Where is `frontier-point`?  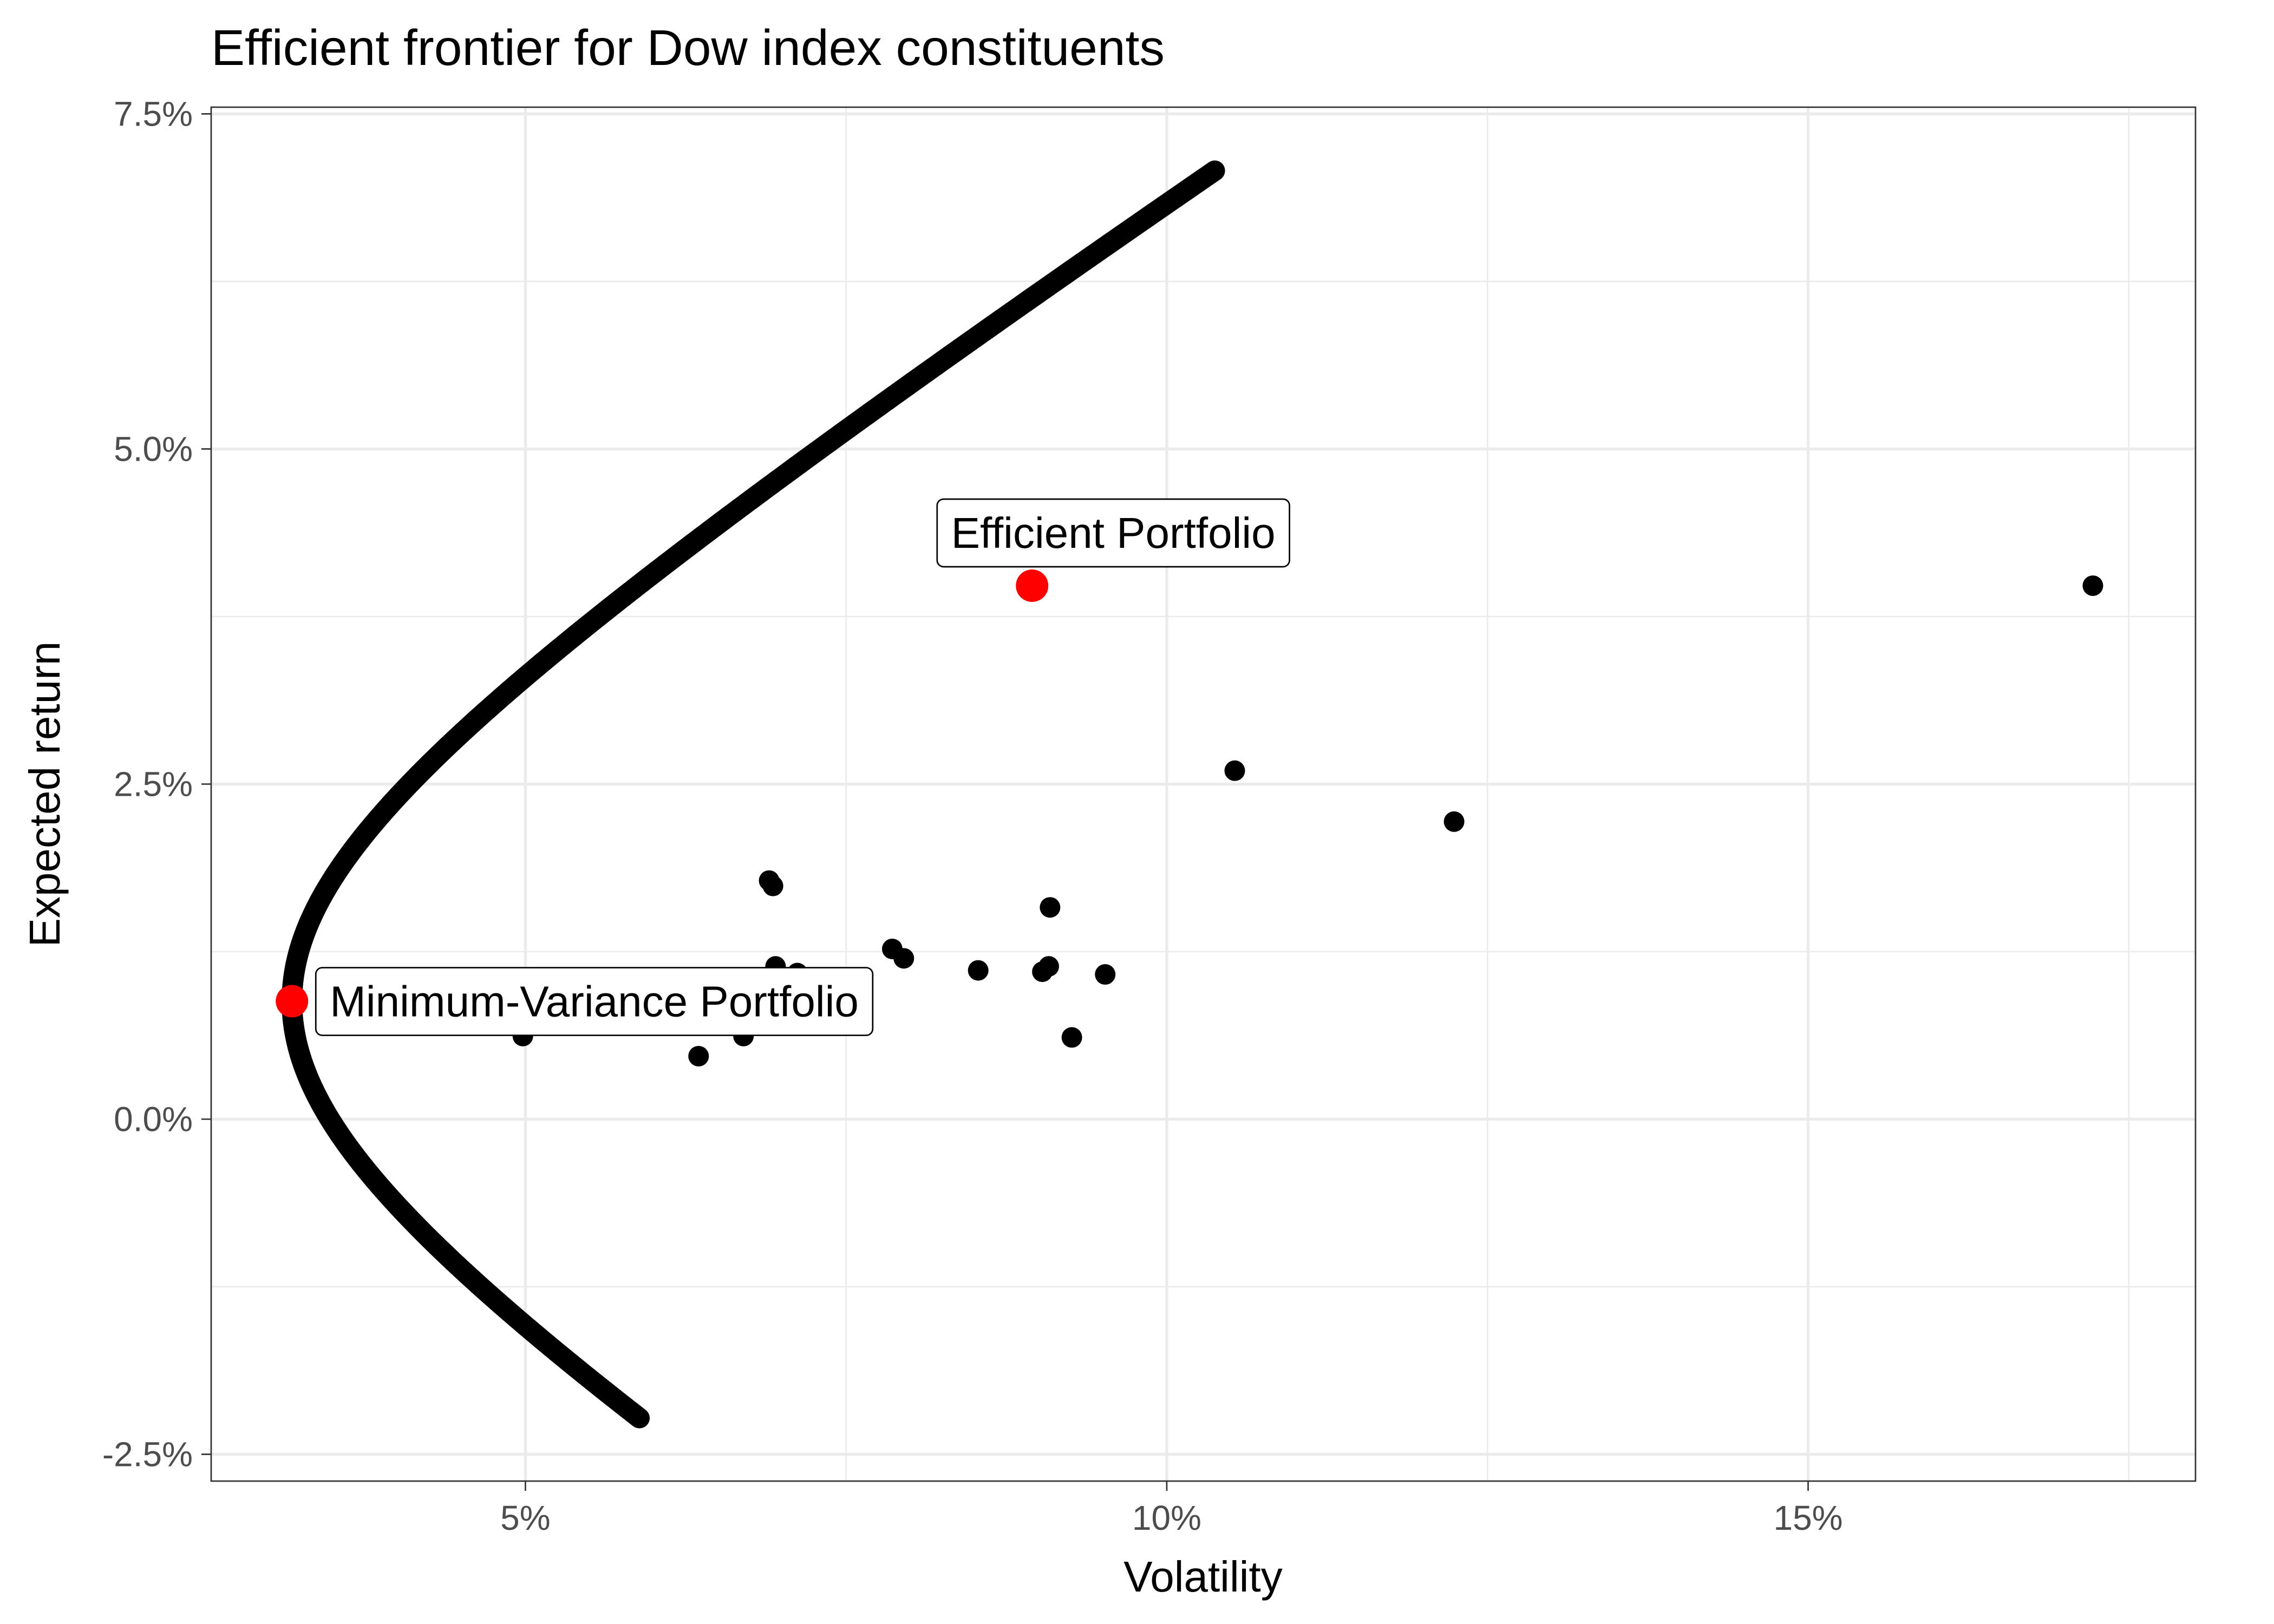
frontier-point is located at coordinates (1215, 170).